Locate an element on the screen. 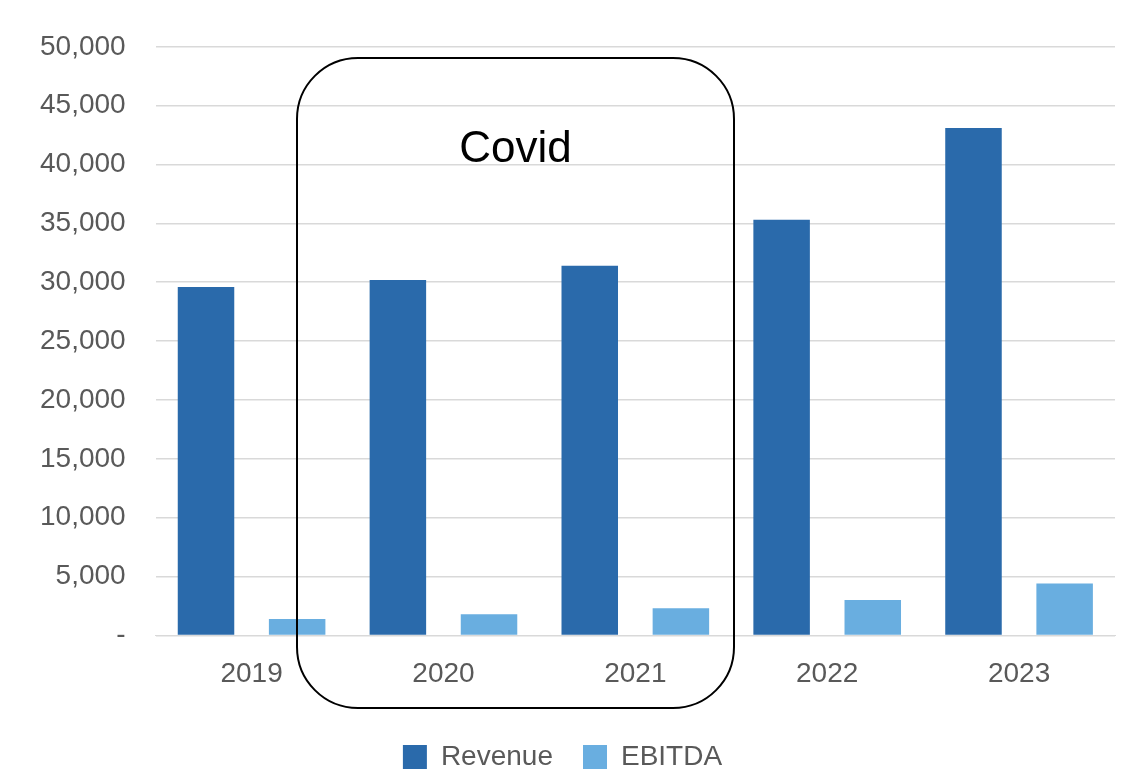  x-tick-label: 2023 is located at coordinates (1019, 672).